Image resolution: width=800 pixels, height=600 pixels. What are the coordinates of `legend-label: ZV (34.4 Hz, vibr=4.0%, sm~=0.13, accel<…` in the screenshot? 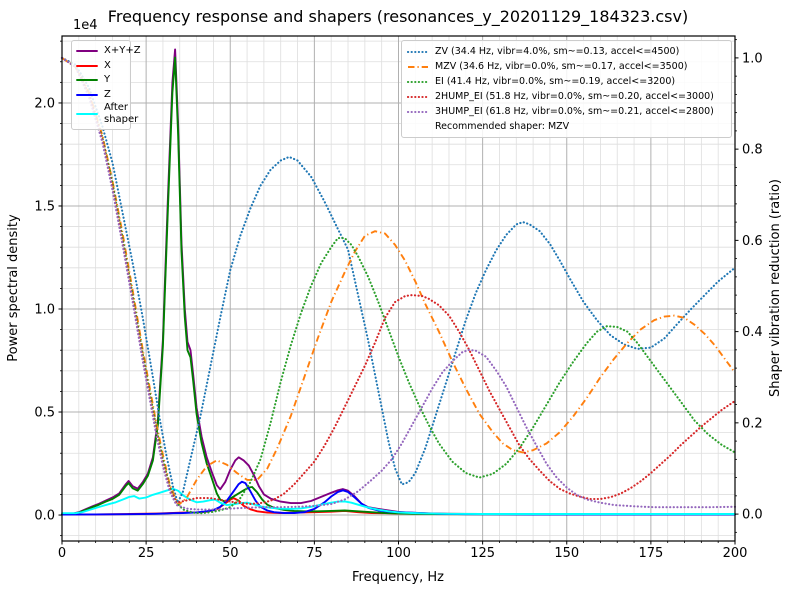 It's located at (557, 51).